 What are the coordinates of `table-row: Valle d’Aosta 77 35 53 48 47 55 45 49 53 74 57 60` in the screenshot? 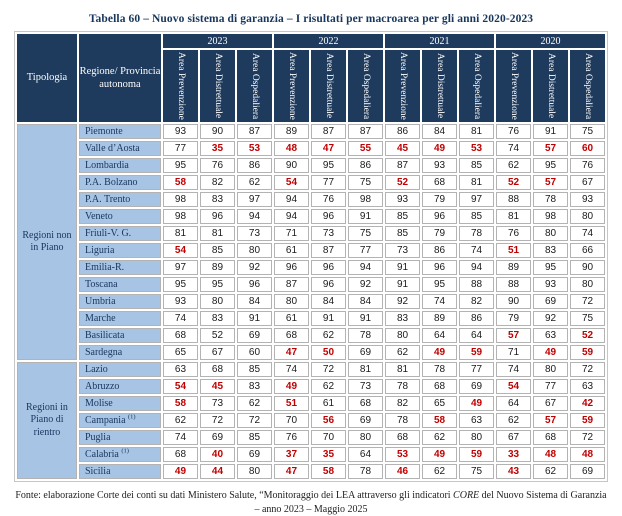 It's located at (311, 148).